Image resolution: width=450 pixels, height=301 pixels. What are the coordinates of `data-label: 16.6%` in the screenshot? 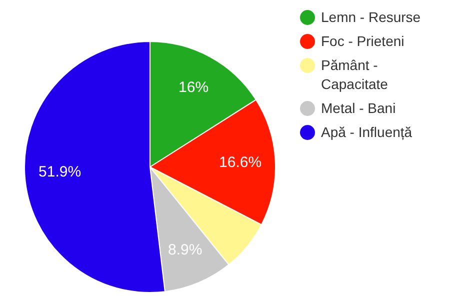 It's located at (240, 163).